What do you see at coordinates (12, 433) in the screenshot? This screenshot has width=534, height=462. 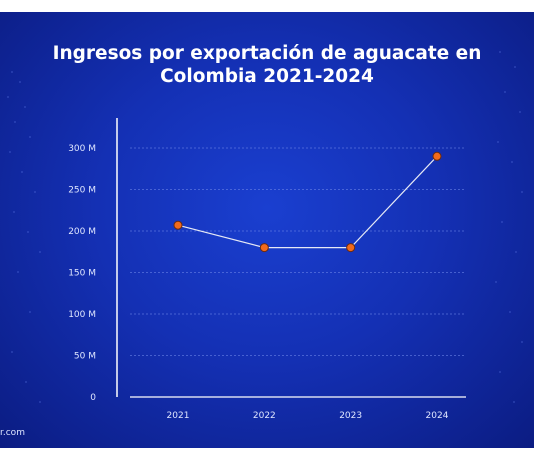 I see `watermark-text: r.com` at bounding box center [12, 433].